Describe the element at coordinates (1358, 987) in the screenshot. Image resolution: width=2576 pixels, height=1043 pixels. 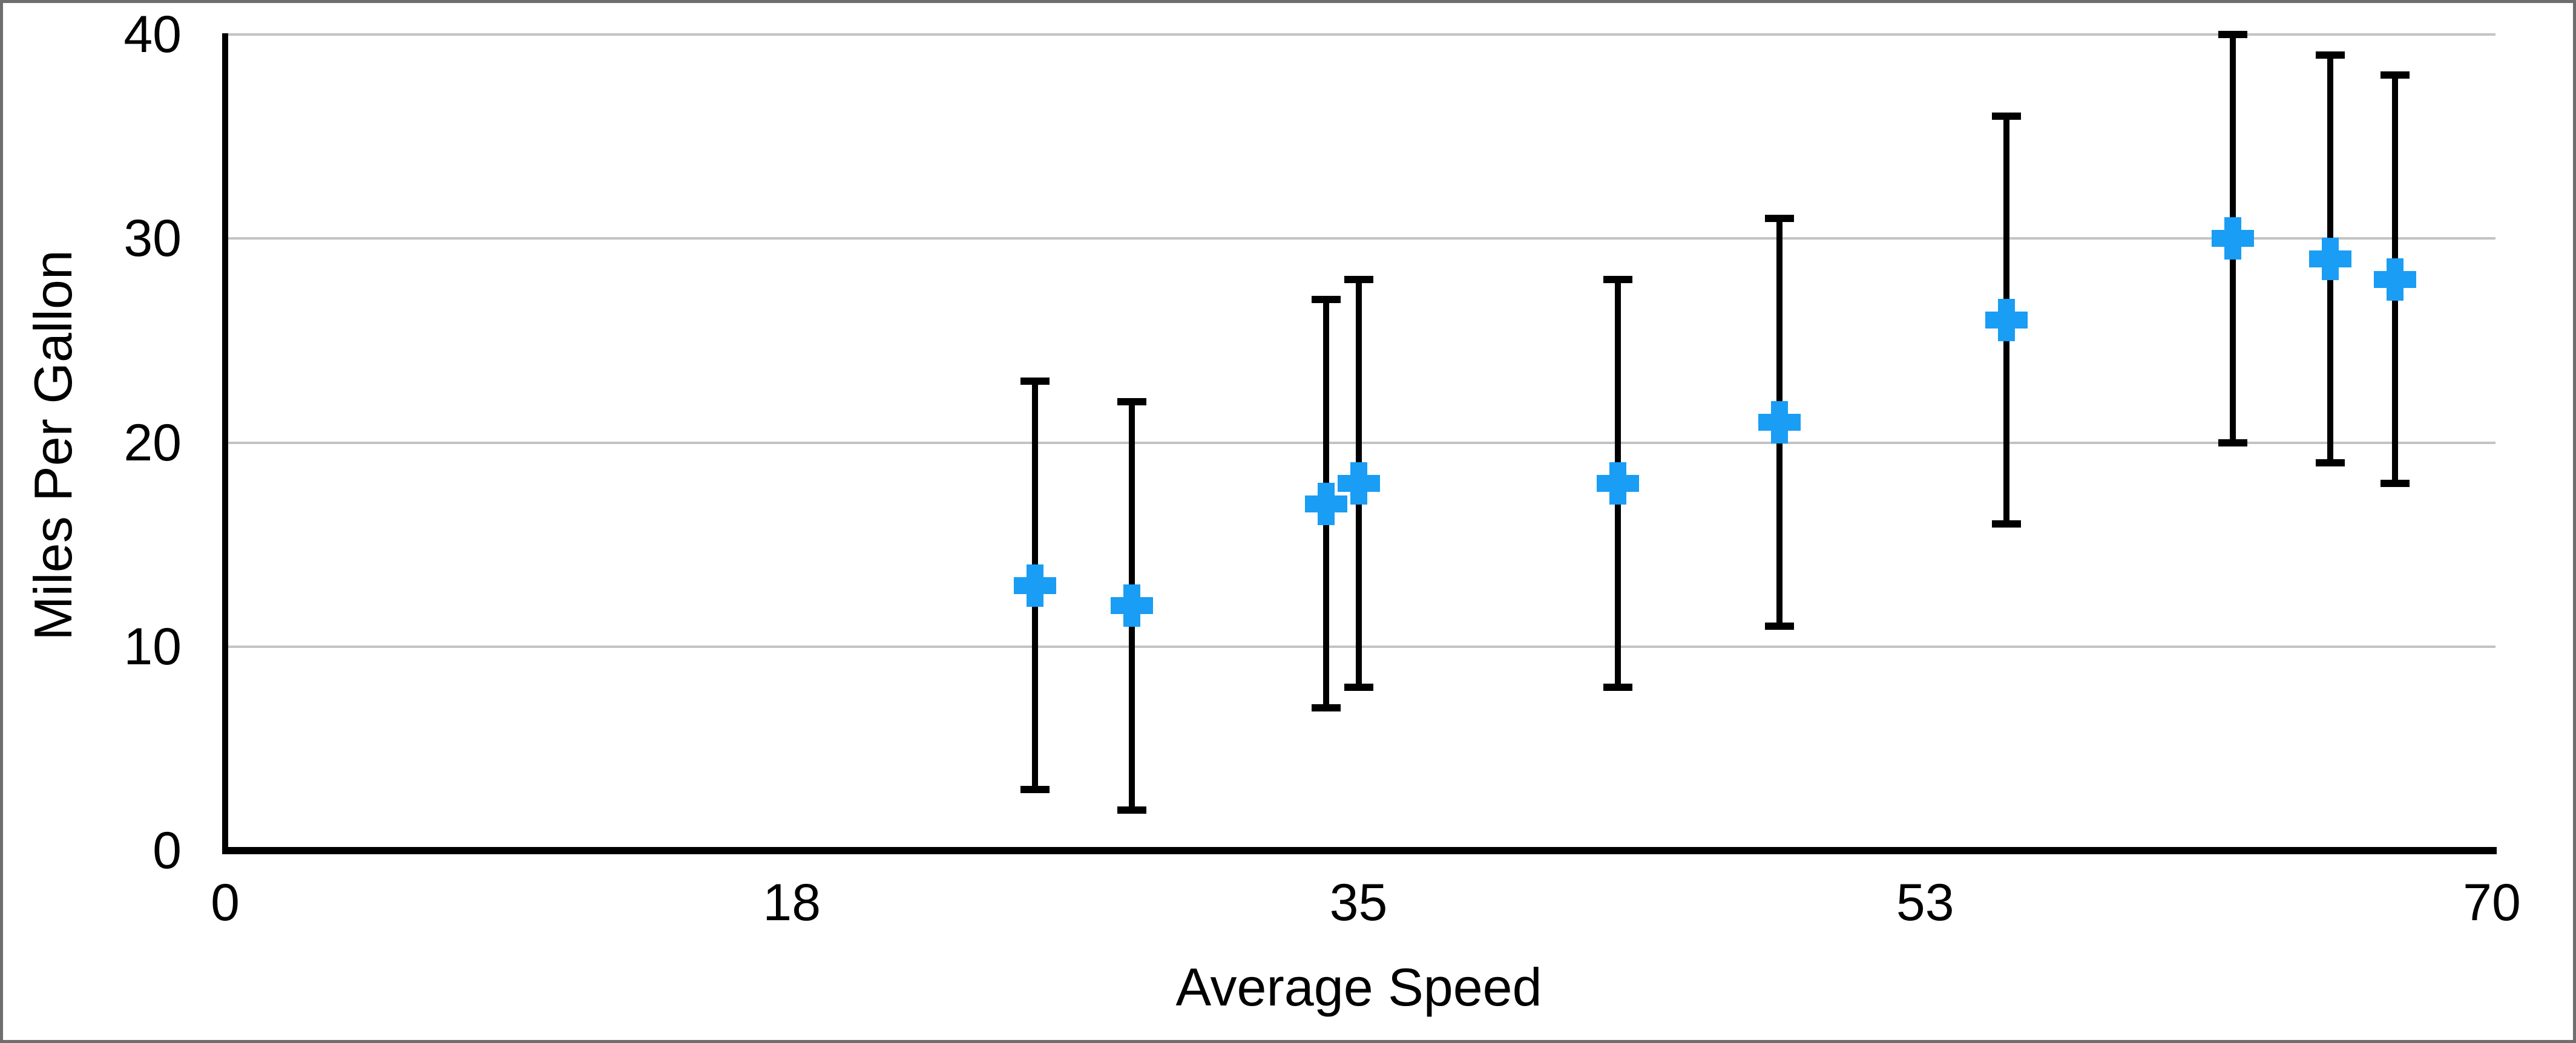
I see `x-axis-title: Average Speed` at that location.